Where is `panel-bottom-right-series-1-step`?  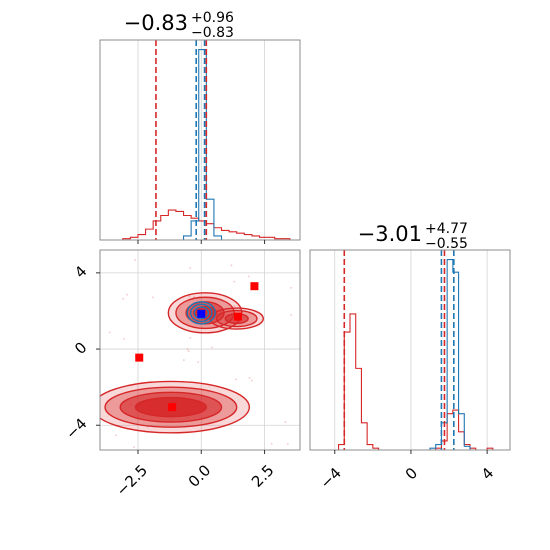 panel-bottom-right-series-1-step is located at coordinates (407, 354).